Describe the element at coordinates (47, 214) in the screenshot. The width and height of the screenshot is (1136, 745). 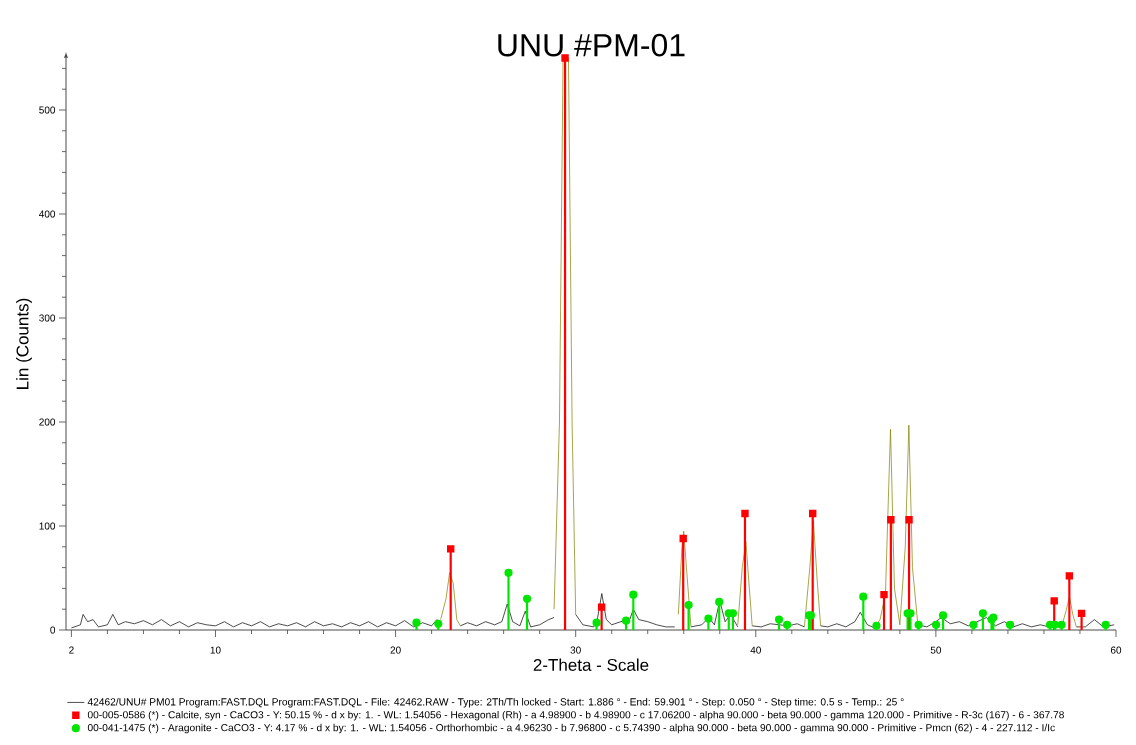
I see `y-tick-label: 400` at that location.